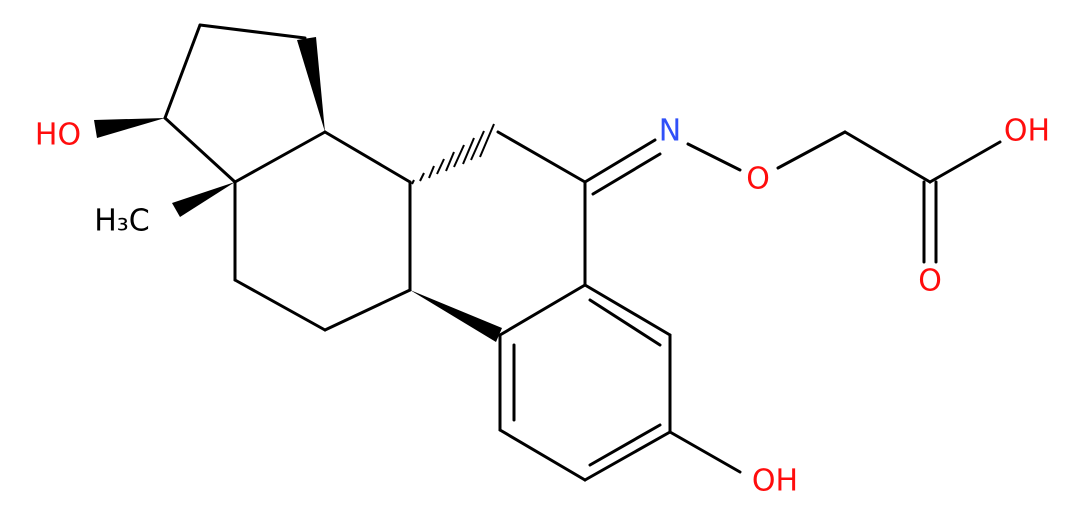 Image resolution: width=1082 pixels, height=519 pixels. Describe the element at coordinates (670, 131) in the screenshot. I see `atom-label: N` at that location.